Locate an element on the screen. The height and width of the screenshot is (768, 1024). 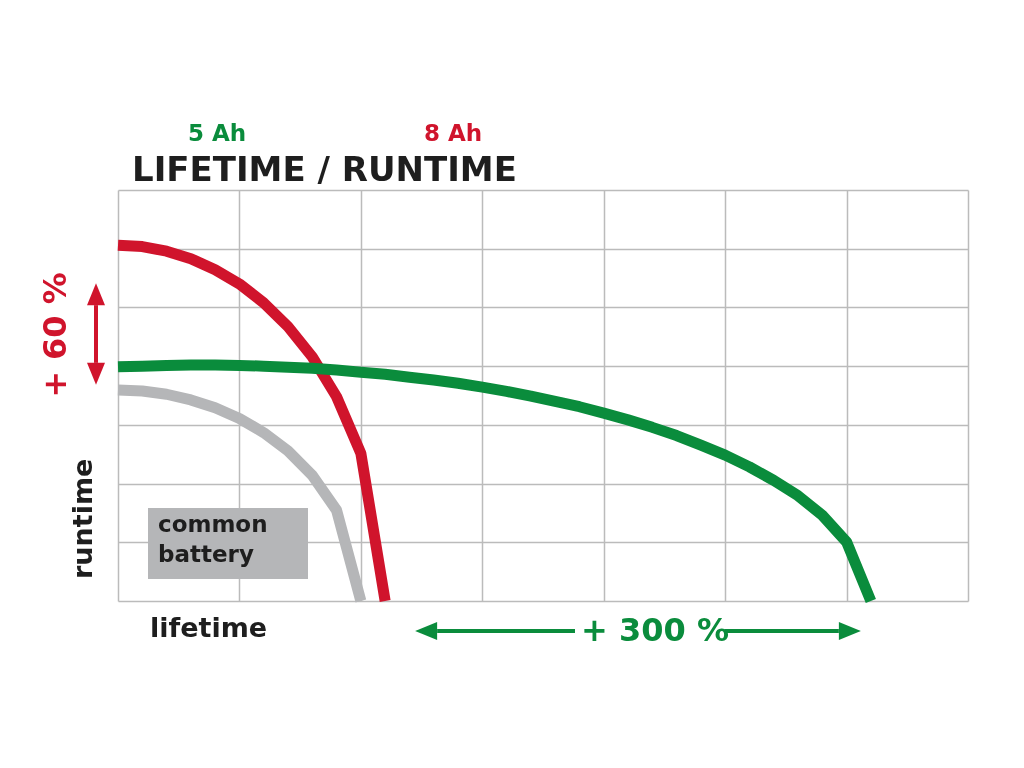
text: common battery is located at coordinates (213, 539).